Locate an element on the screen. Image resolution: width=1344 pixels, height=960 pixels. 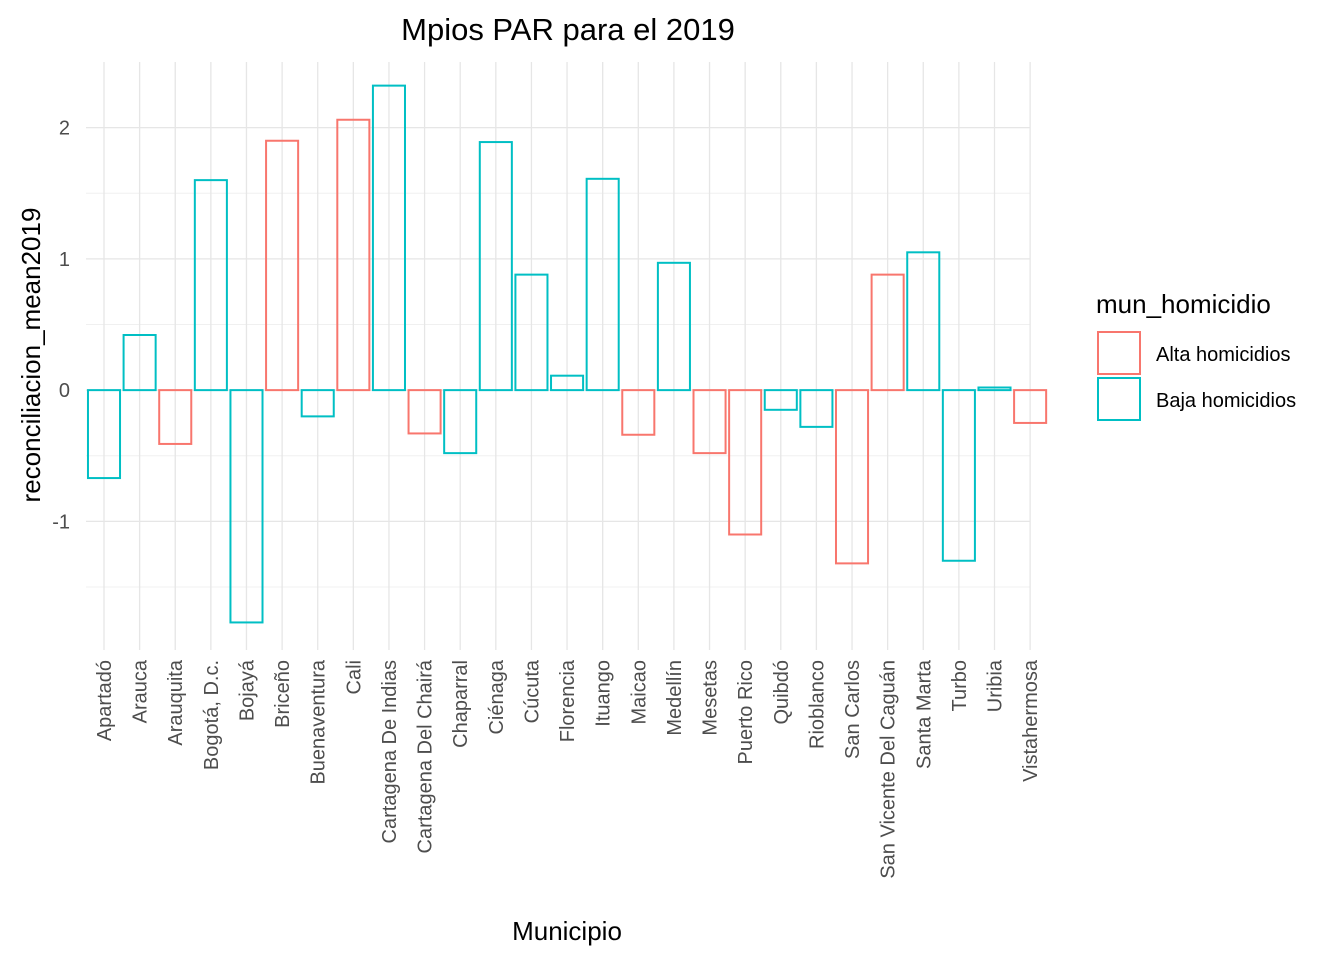
bar-mesetas is located at coordinates (709, 422).